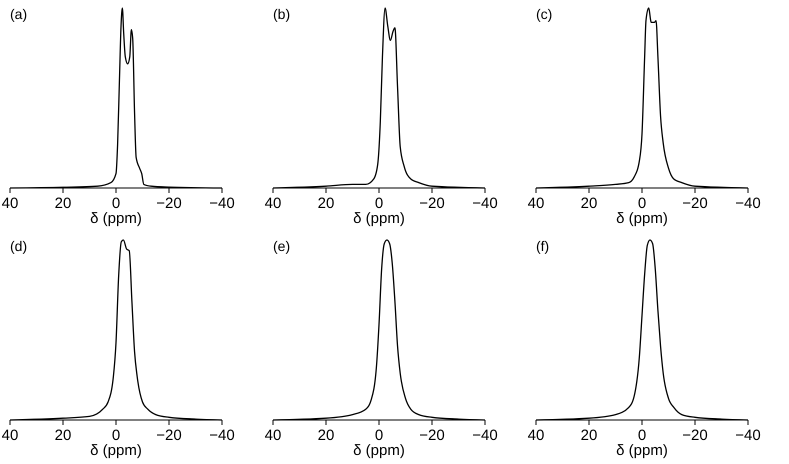  Describe the element at coordinates (281, 246) in the screenshot. I see `chart-title: (e)` at that location.